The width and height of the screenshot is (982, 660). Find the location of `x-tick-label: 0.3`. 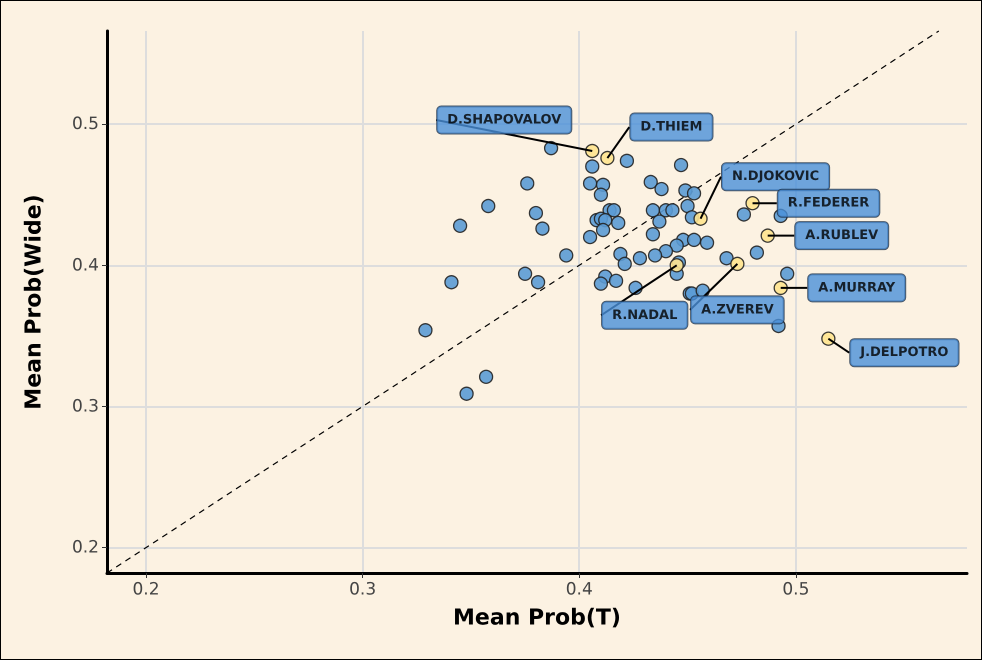

x-tick-label: 0.3 is located at coordinates (362, 590).